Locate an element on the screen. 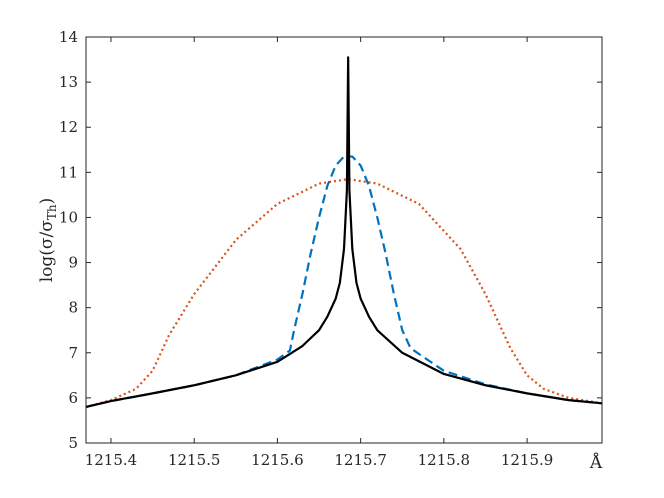  y-axis-label-sub: Th is located at coordinates (52, 212).